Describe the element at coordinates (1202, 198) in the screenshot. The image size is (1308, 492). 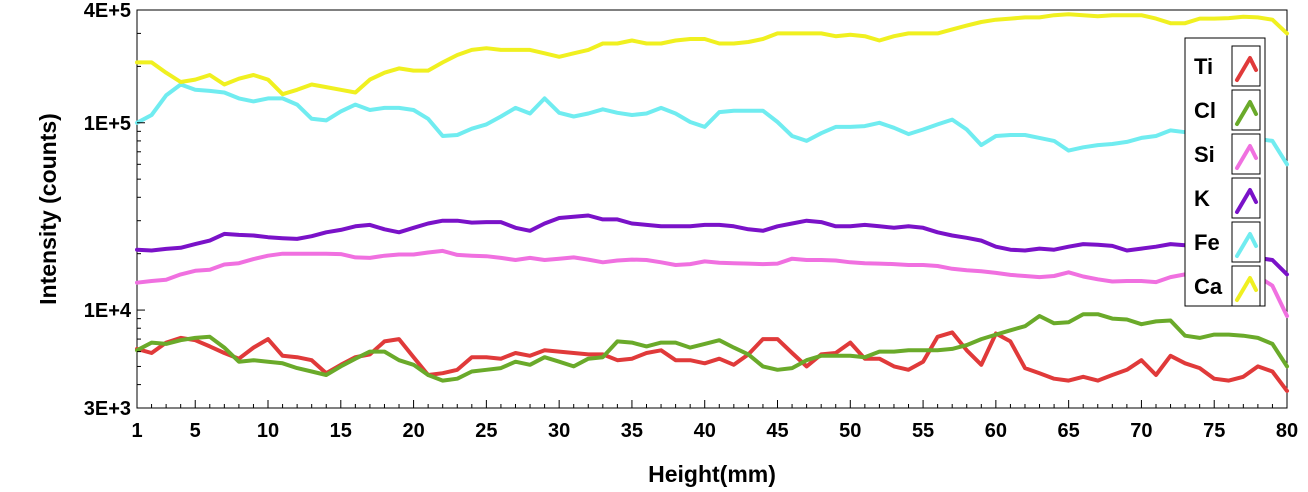
I see `legend-label-k: K` at that location.